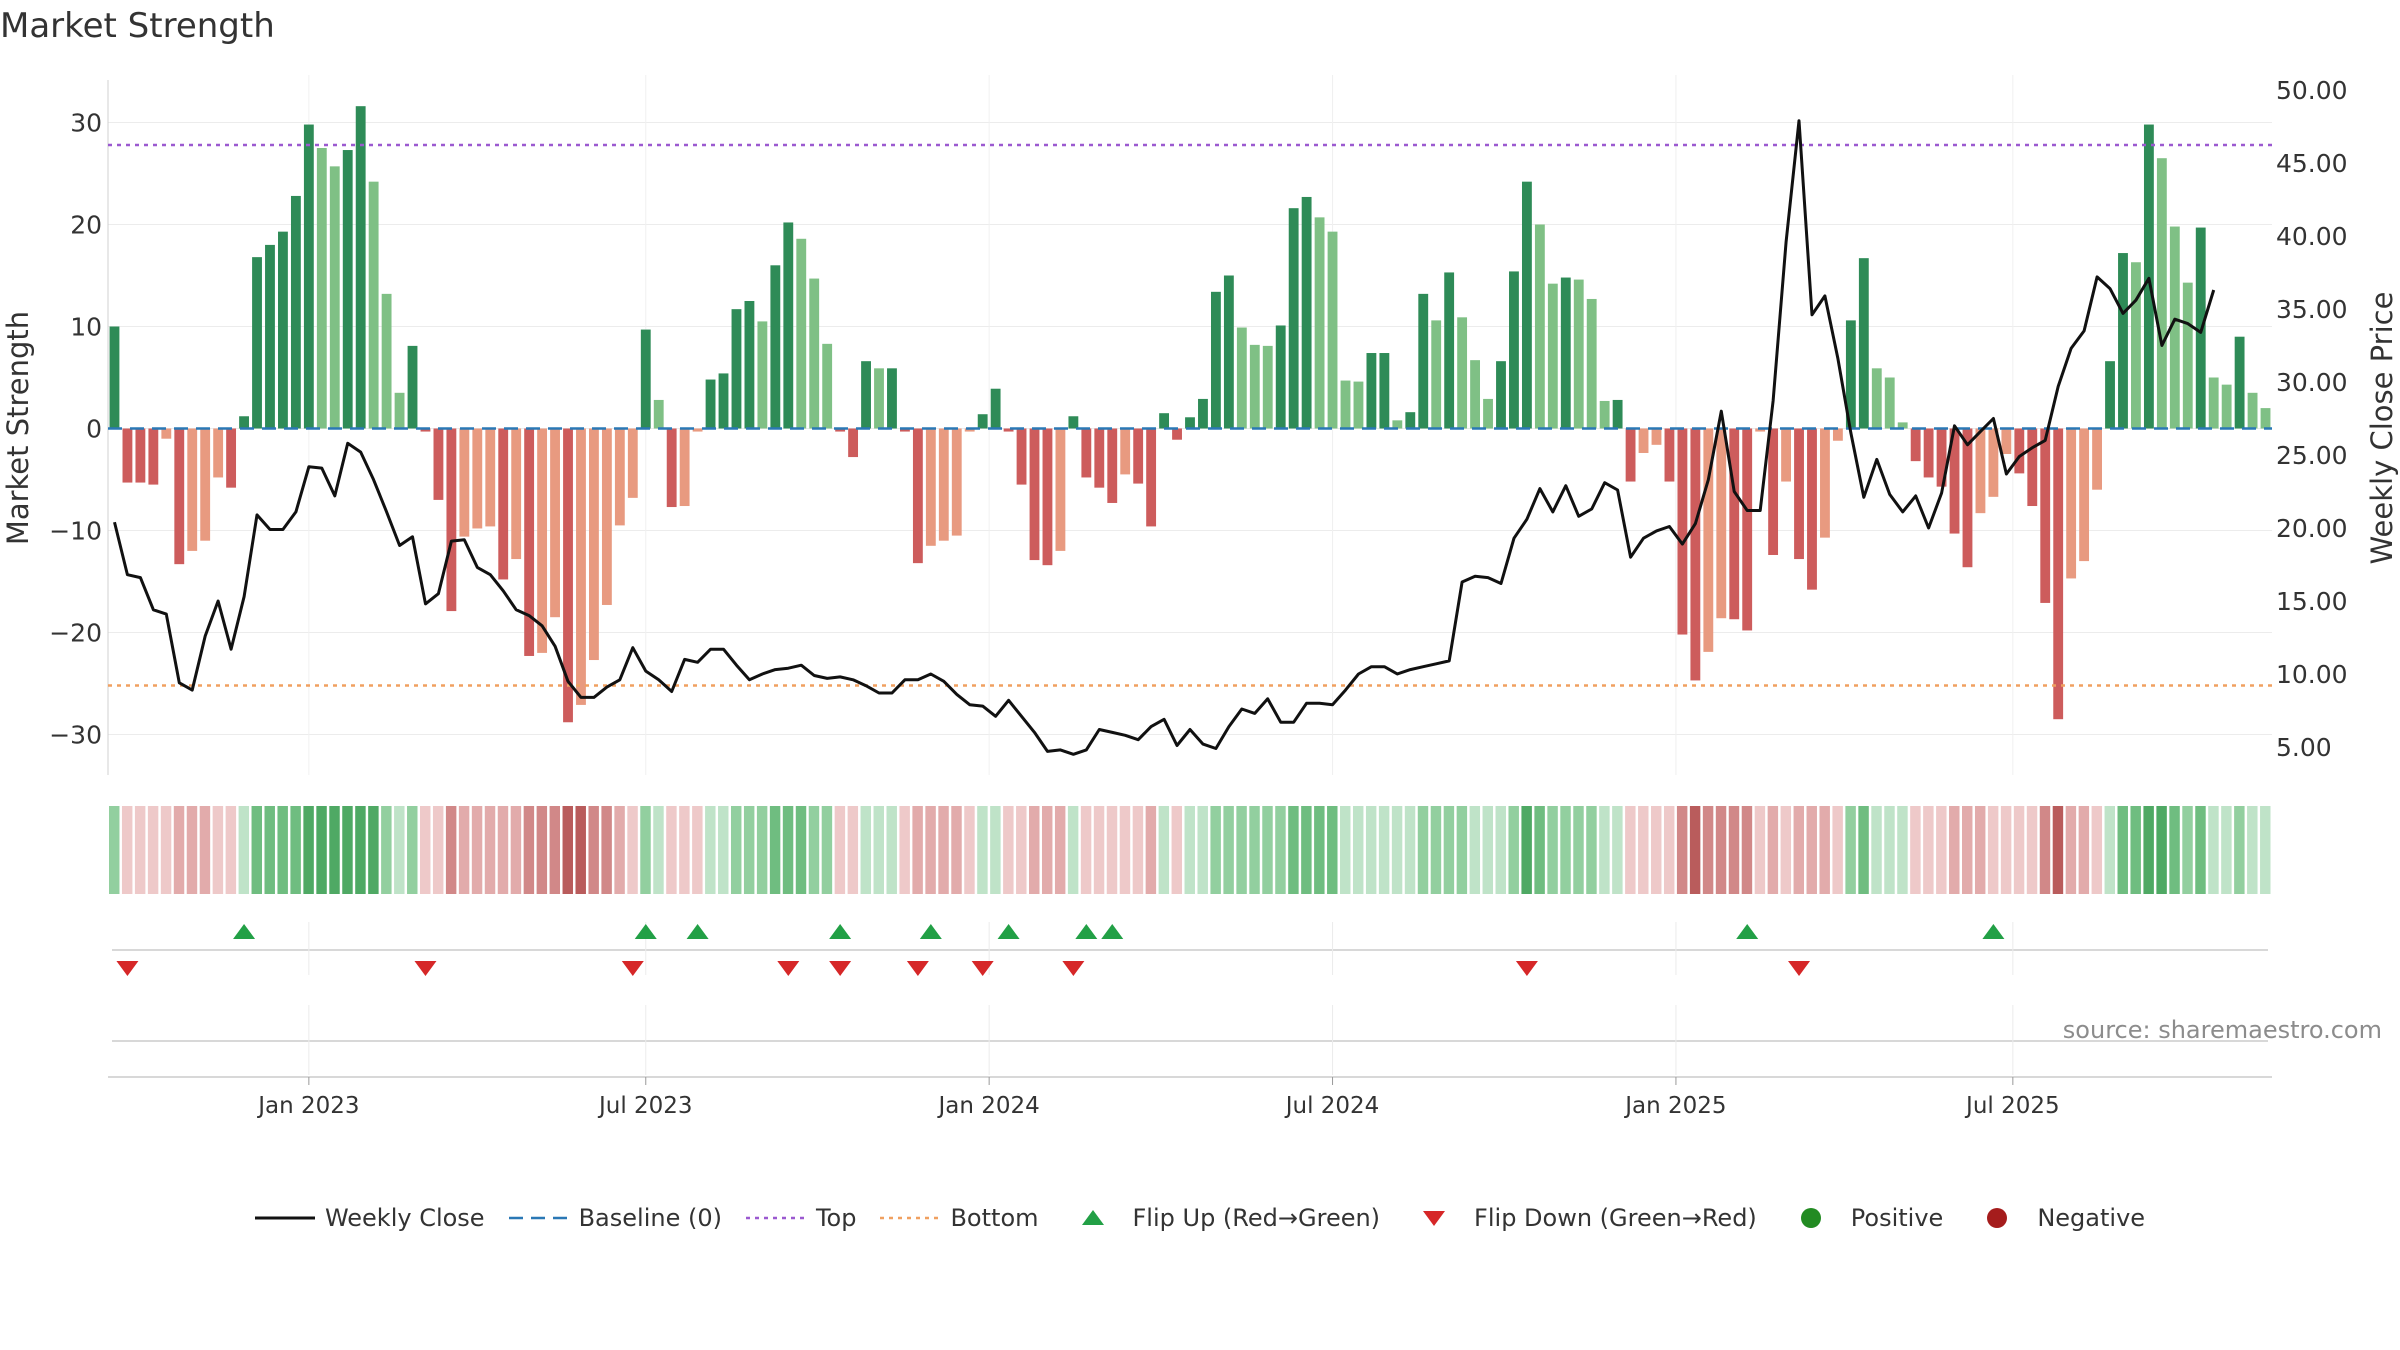 The image size is (2400, 1350). Describe the element at coordinates (1332, 1106) in the screenshot. I see `x-tick-label: Jul 2024` at that location.